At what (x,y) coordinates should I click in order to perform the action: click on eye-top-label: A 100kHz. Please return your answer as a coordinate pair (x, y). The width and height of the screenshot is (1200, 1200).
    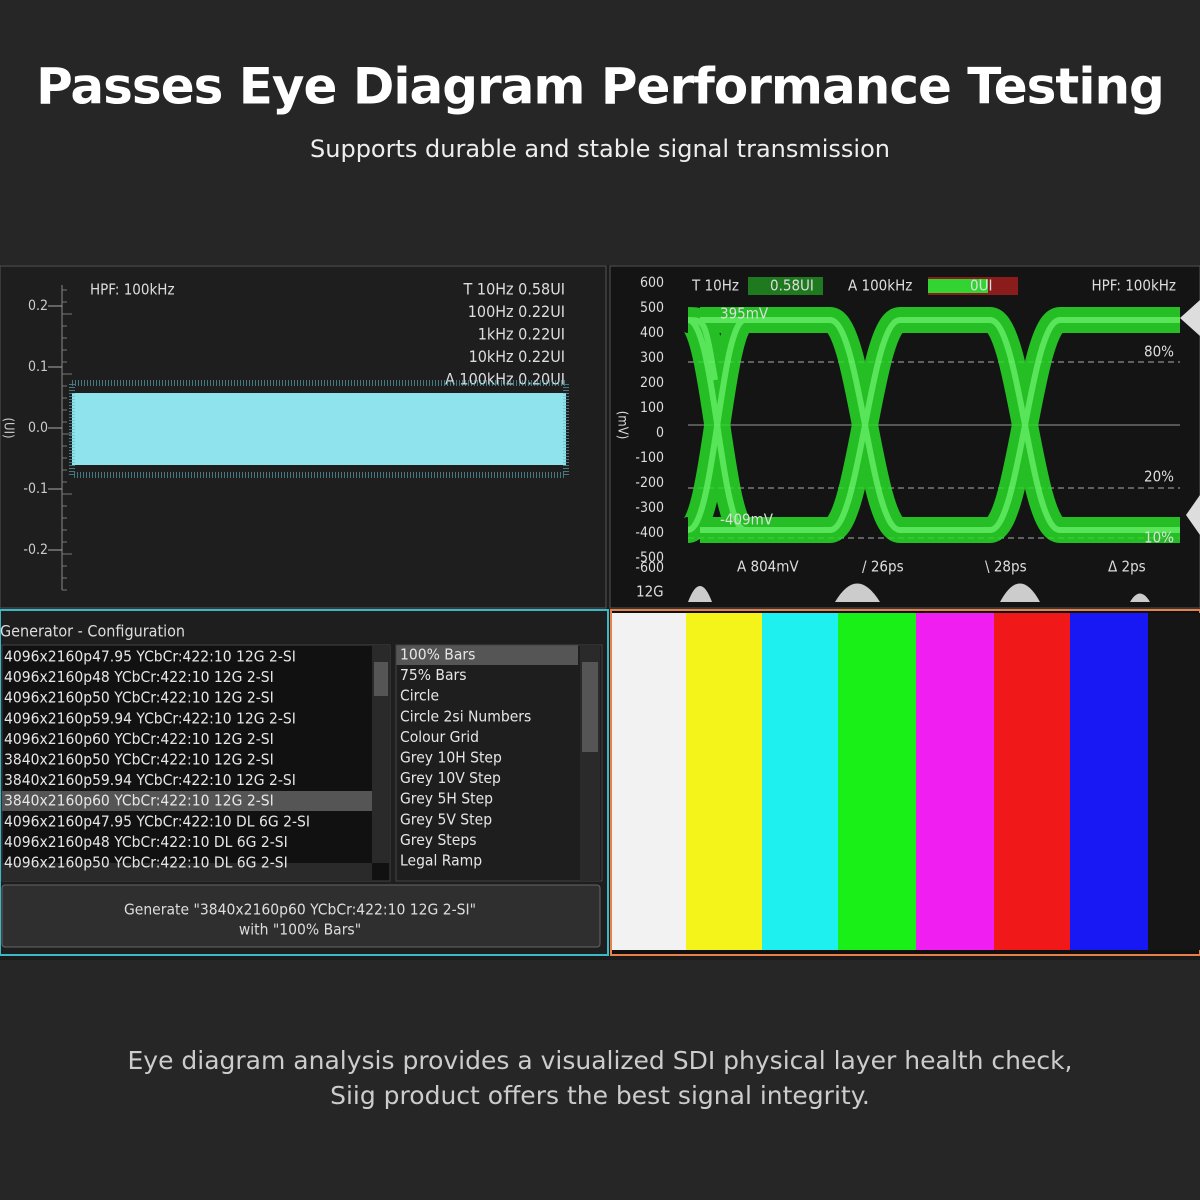
    Looking at the image, I should click on (880, 286).